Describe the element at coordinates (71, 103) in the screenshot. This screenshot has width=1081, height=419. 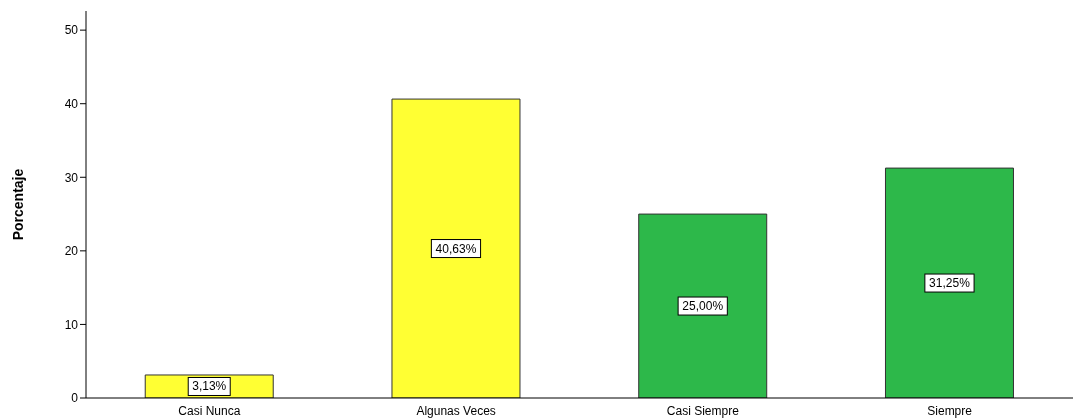
I see `y-tick-label: 40` at that location.